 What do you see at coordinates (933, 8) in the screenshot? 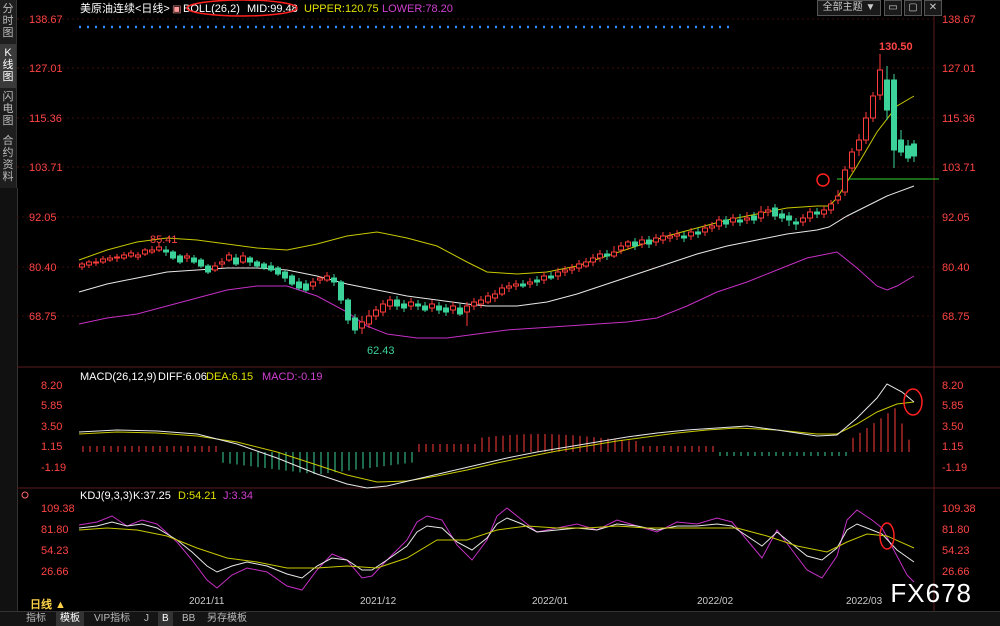
I see `close-button: ✕` at bounding box center [933, 8].